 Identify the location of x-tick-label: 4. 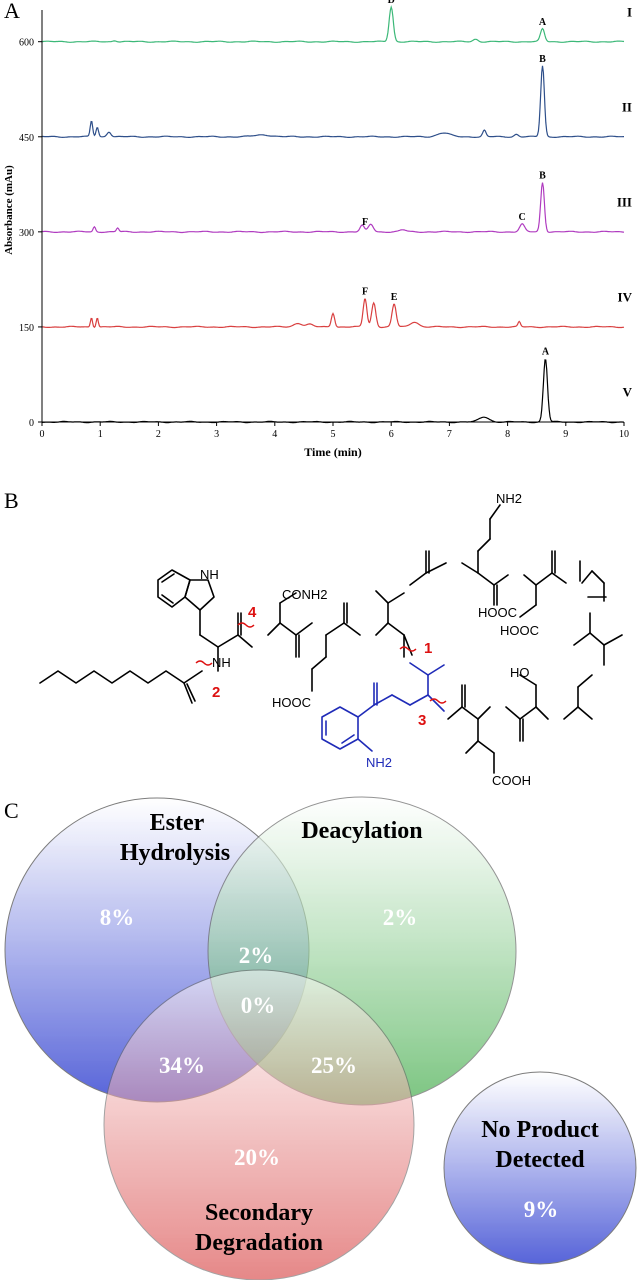
(274, 434).